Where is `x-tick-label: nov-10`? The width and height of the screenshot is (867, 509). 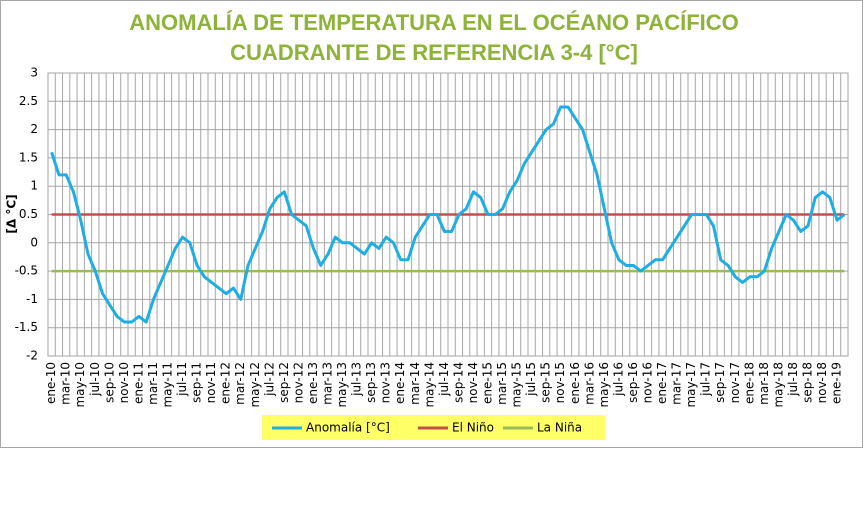
x-tick-label: nov-10 is located at coordinates (124, 382).